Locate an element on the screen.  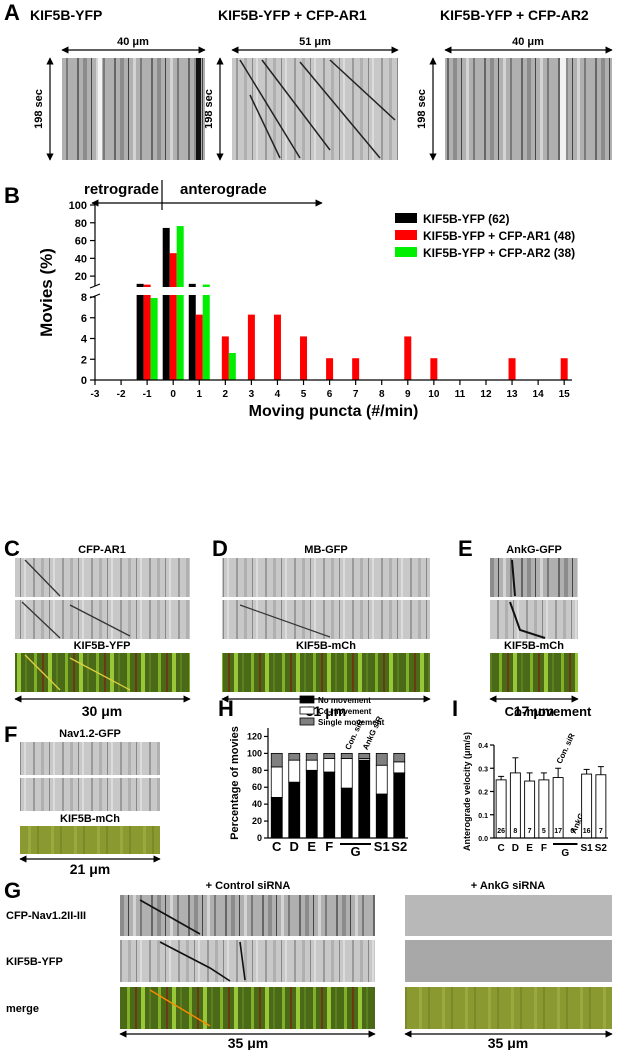
n-label: 68 is located at coordinates (399, 830).